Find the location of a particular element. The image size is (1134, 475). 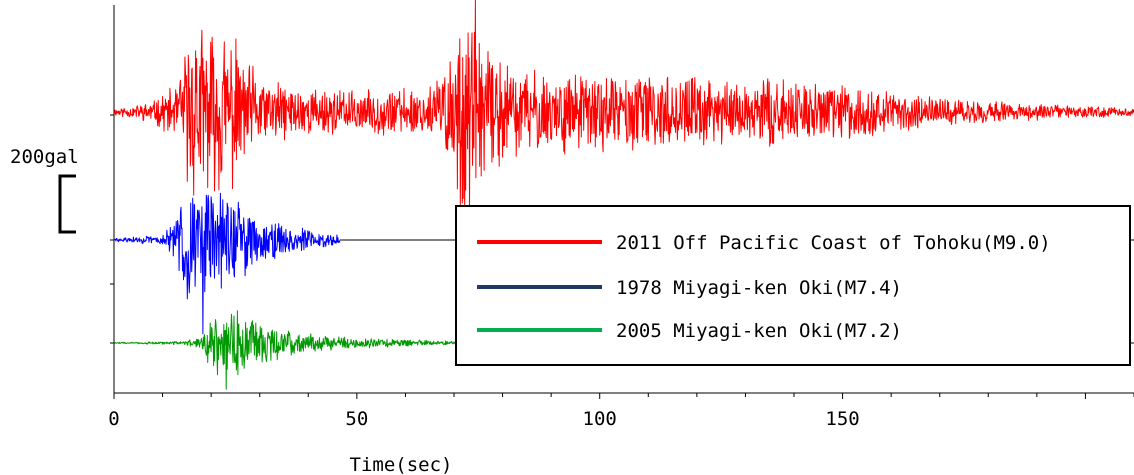

scale-bracket is located at coordinates (67, 204).